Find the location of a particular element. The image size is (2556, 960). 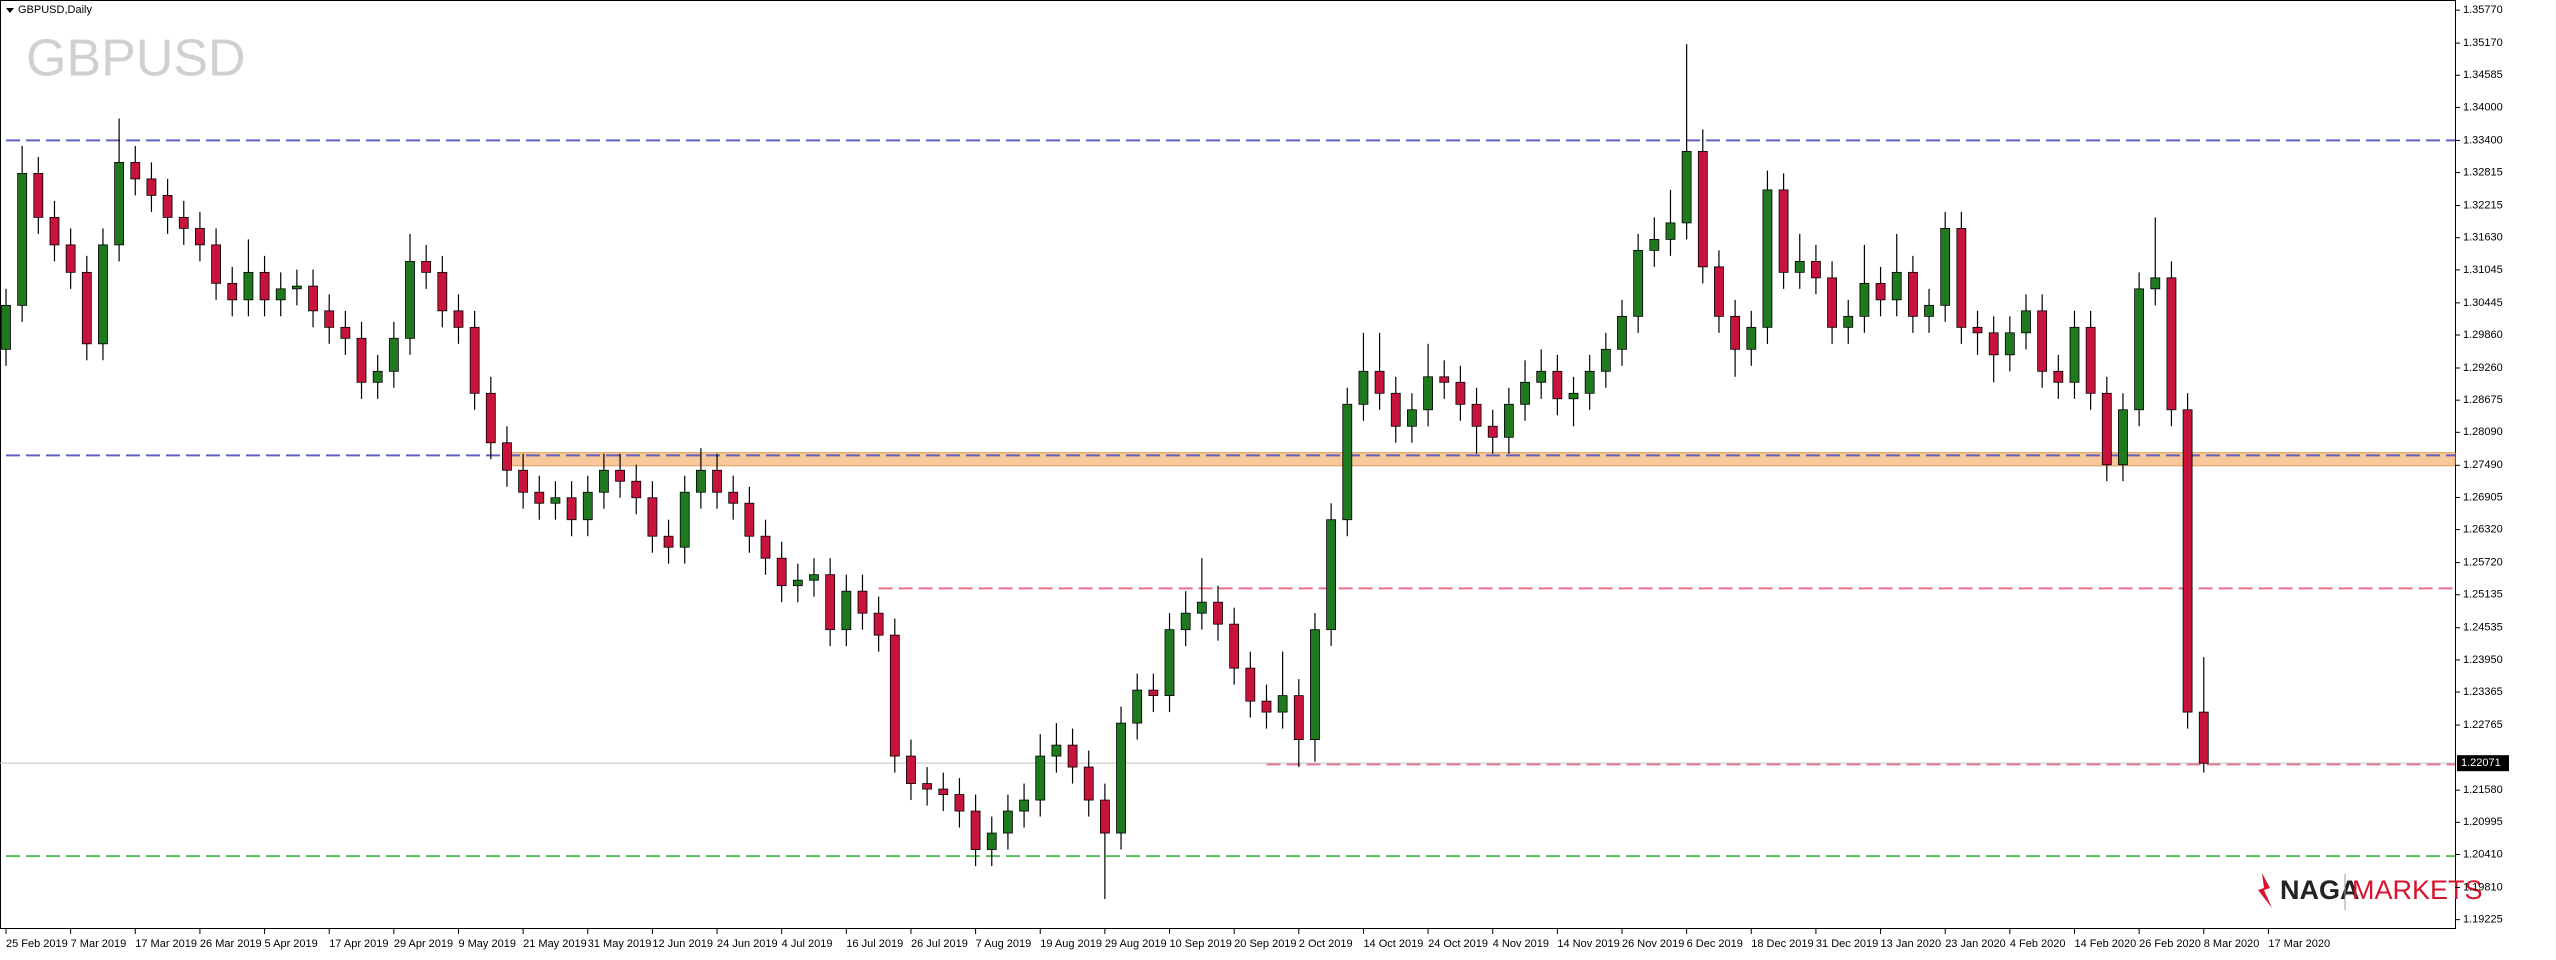

x-tick-label: 13 Jan 2020 is located at coordinates (1911, 944).